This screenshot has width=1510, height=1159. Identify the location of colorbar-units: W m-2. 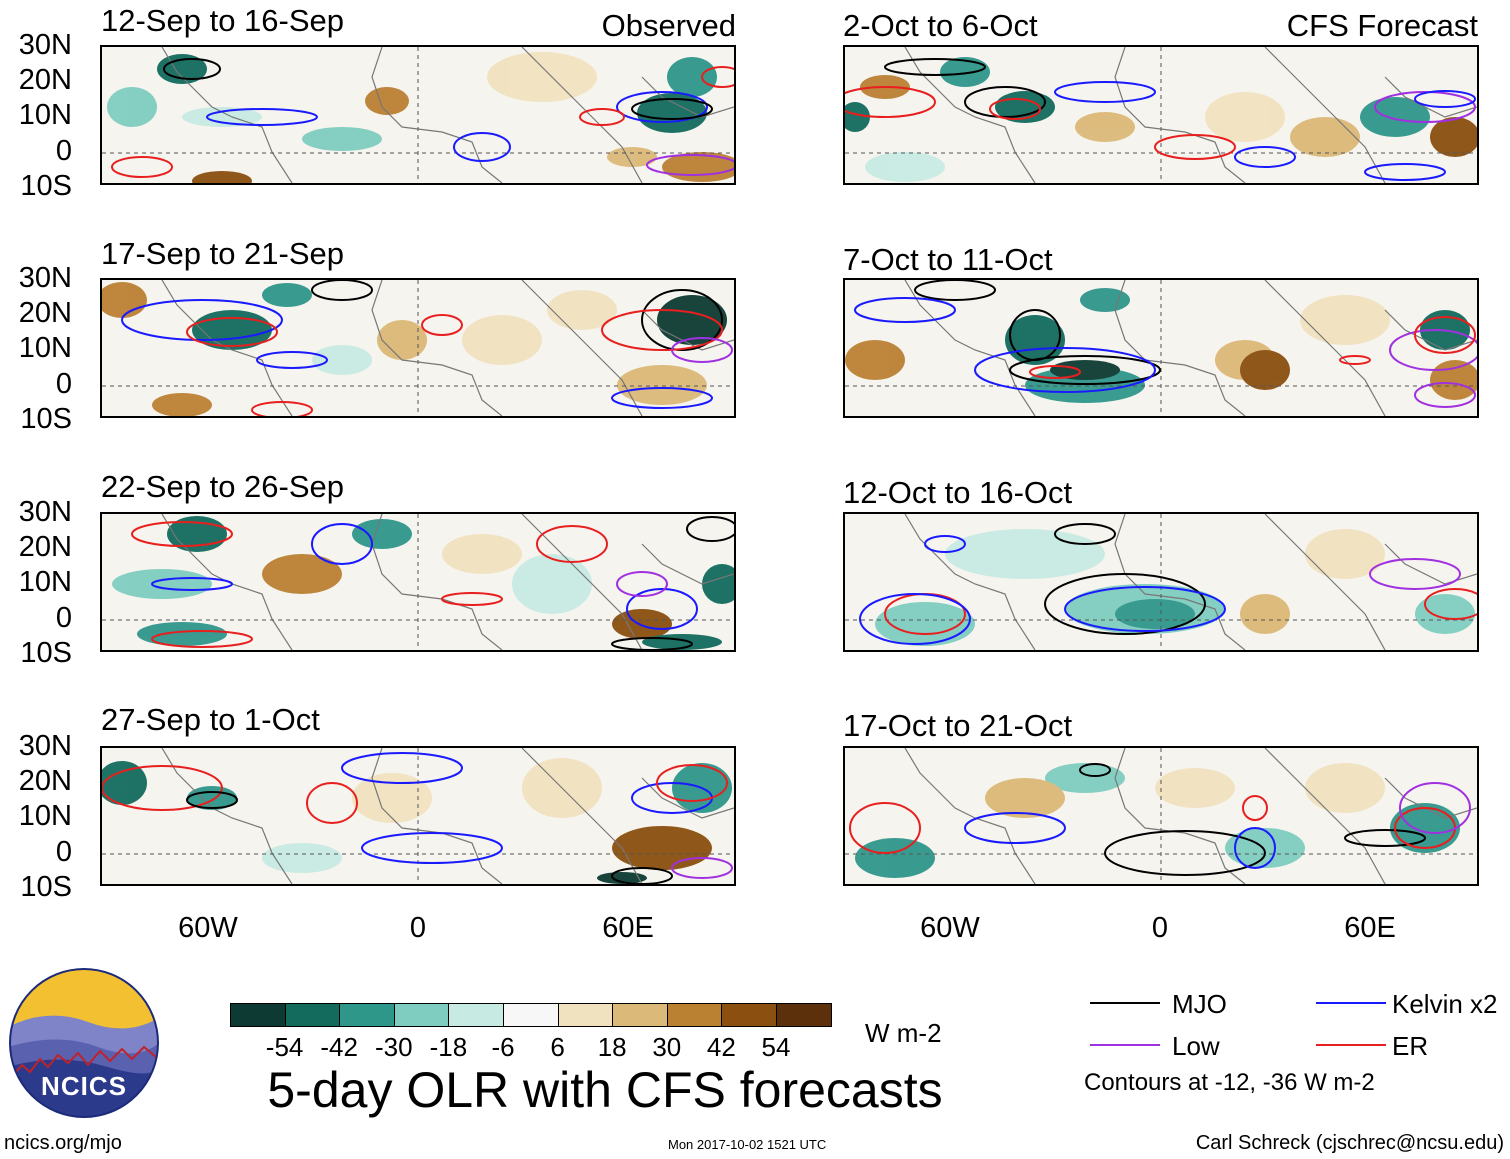
(903, 1033).